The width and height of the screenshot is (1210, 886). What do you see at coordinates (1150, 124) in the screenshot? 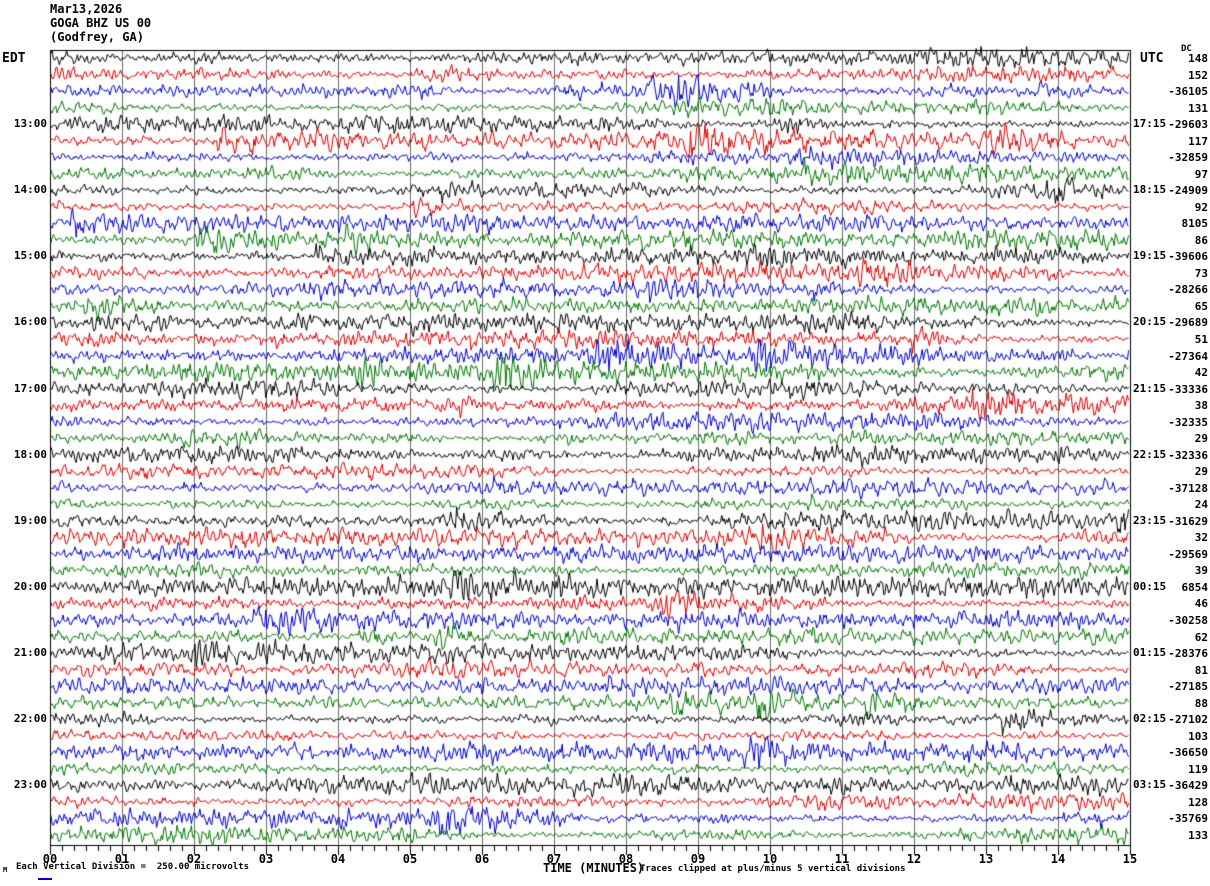
I see `utc-hour-label: 17:15` at bounding box center [1150, 124].